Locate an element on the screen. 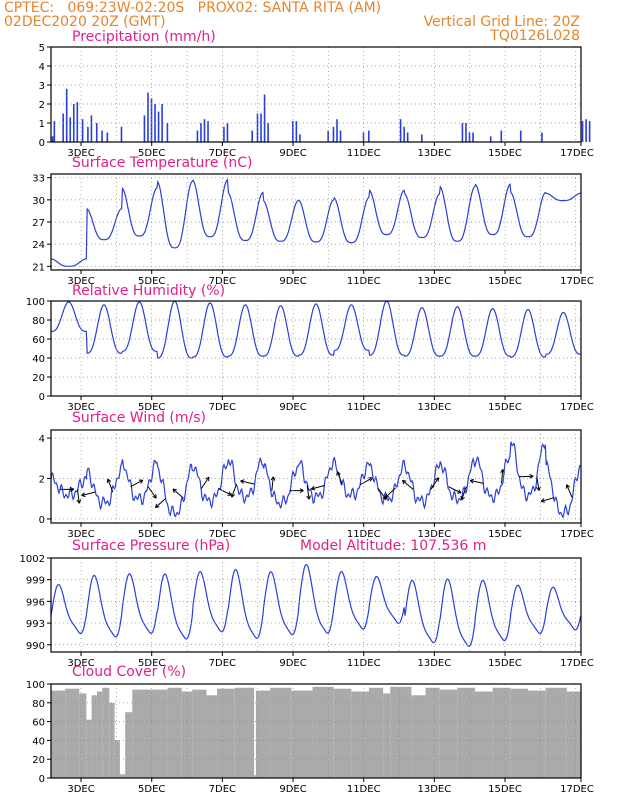  y-tick-label: 40 is located at coordinates (38, 359).